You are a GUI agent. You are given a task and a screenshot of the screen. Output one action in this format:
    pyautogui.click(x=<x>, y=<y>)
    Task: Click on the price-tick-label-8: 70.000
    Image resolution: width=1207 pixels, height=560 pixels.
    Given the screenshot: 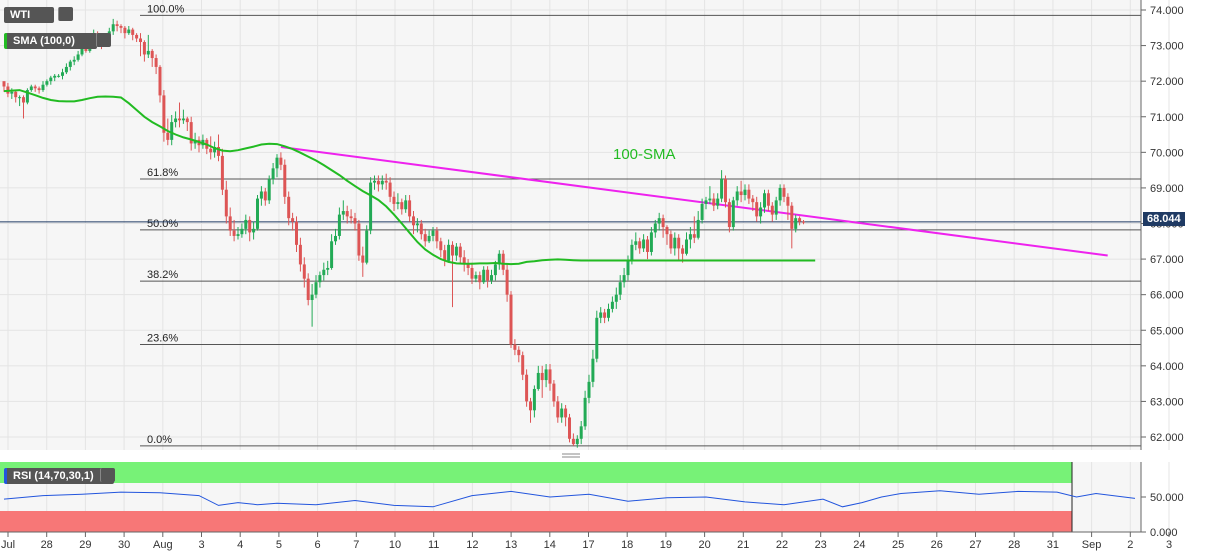 What is the action you would take?
    pyautogui.click(x=1167, y=153)
    